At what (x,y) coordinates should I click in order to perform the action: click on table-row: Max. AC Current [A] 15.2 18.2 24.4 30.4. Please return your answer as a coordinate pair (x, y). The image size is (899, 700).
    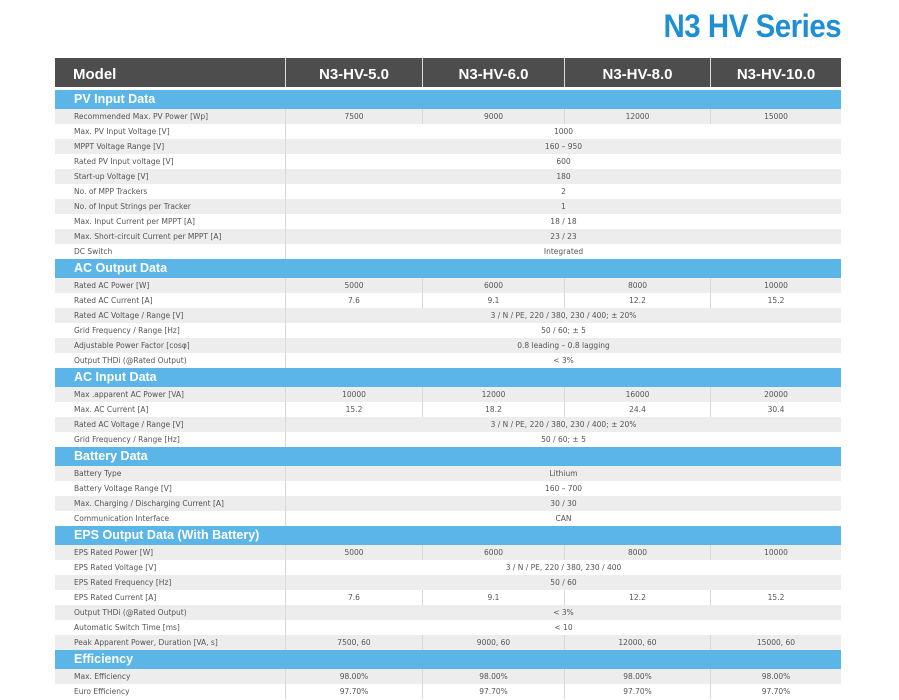
    Looking at the image, I should click on (448, 409).